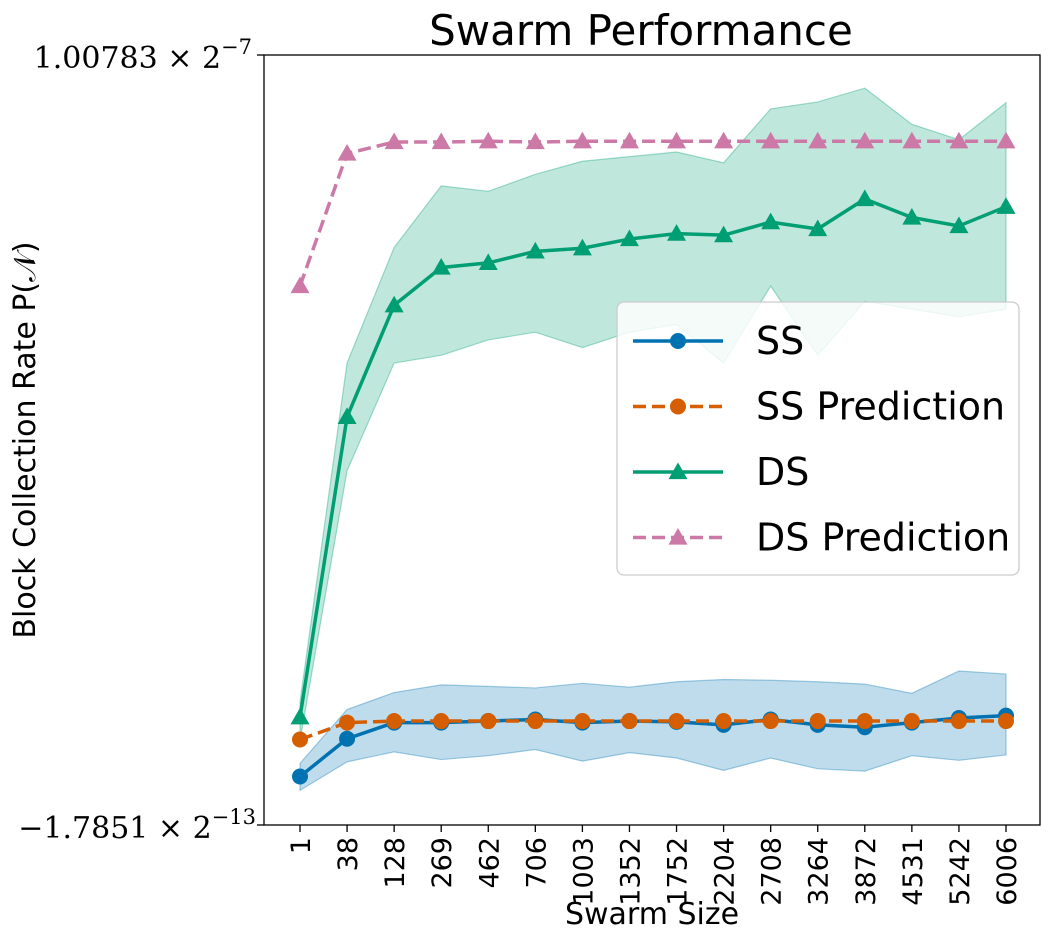 The image size is (1051, 941). I want to click on y-max-base: 1.00783 × 2, so click(127, 58).